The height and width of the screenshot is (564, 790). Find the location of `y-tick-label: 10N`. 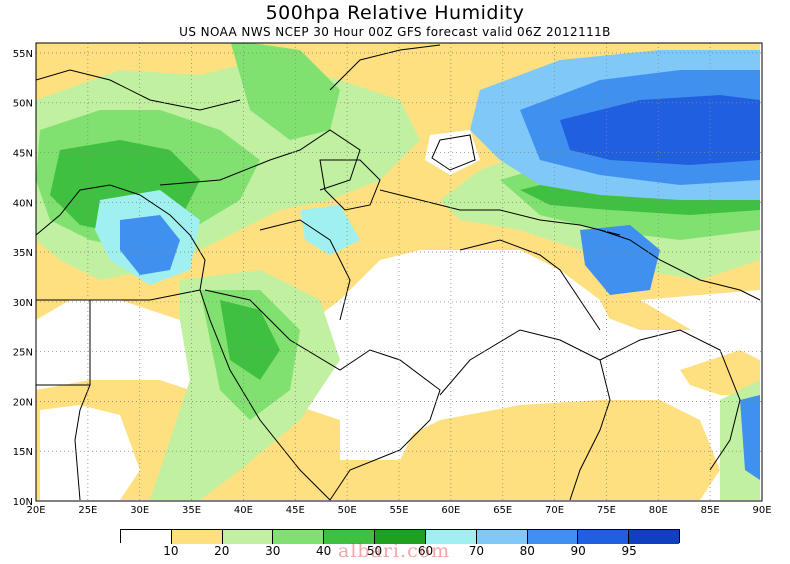

y-tick-label: 10N is located at coordinates (23, 502).